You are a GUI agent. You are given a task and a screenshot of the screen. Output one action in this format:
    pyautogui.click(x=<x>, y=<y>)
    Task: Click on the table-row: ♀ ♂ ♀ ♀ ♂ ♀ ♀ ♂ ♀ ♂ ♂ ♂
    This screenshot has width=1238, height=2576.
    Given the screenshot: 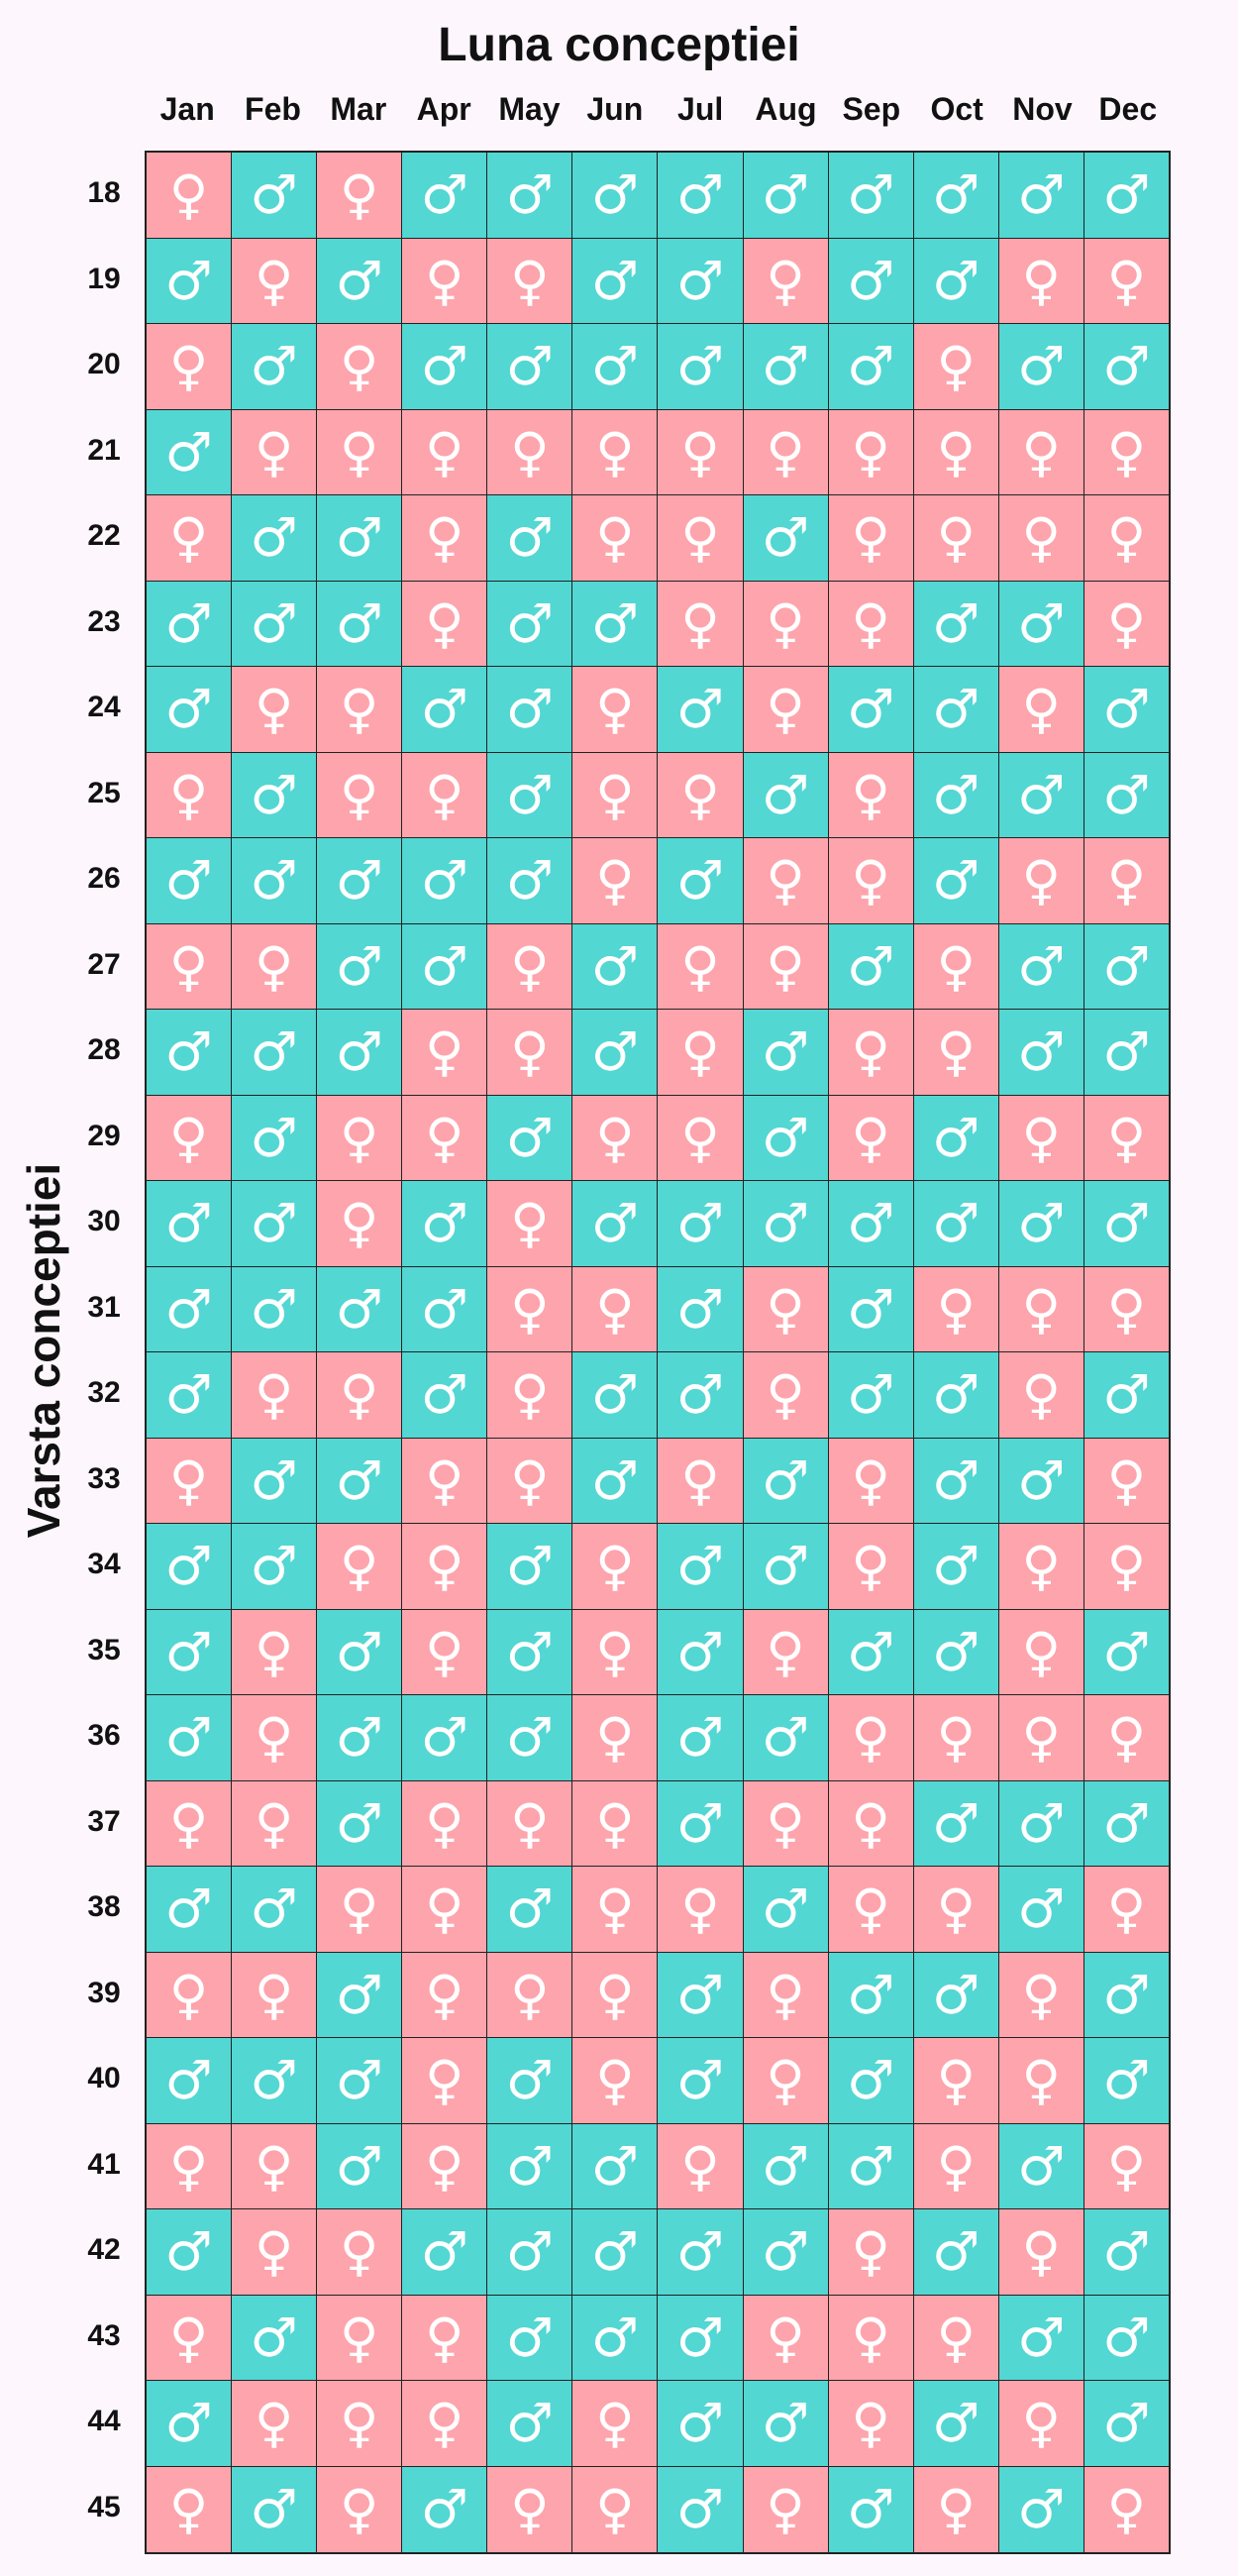 What is the action you would take?
    pyautogui.click(x=658, y=795)
    